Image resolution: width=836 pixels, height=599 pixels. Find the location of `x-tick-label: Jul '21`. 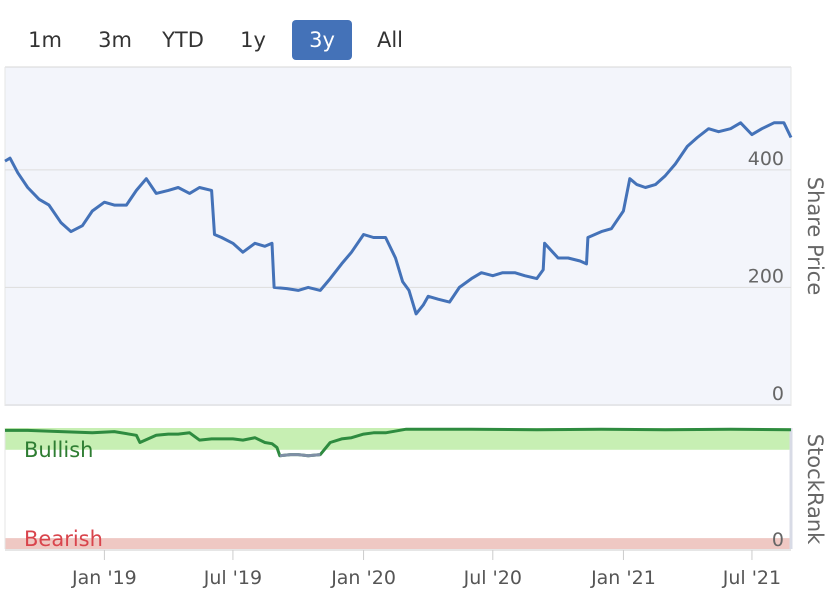

x-tick-label: Jul '21 is located at coordinates (751, 578).